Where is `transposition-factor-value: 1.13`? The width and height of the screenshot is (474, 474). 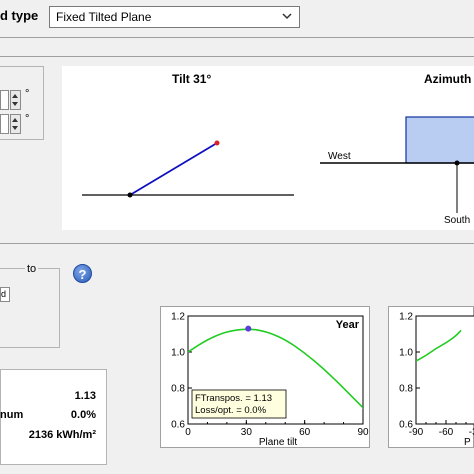
transposition-factor-value: 1.13 is located at coordinates (85, 396).